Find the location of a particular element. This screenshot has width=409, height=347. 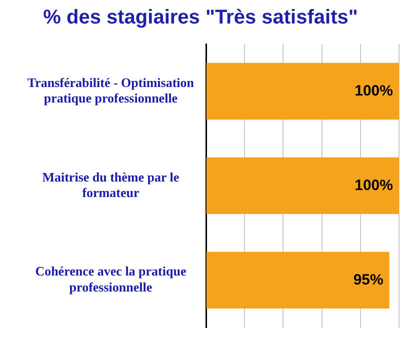

chart-title: % des stagiaires "Très satisfaits" is located at coordinates (200, 17).